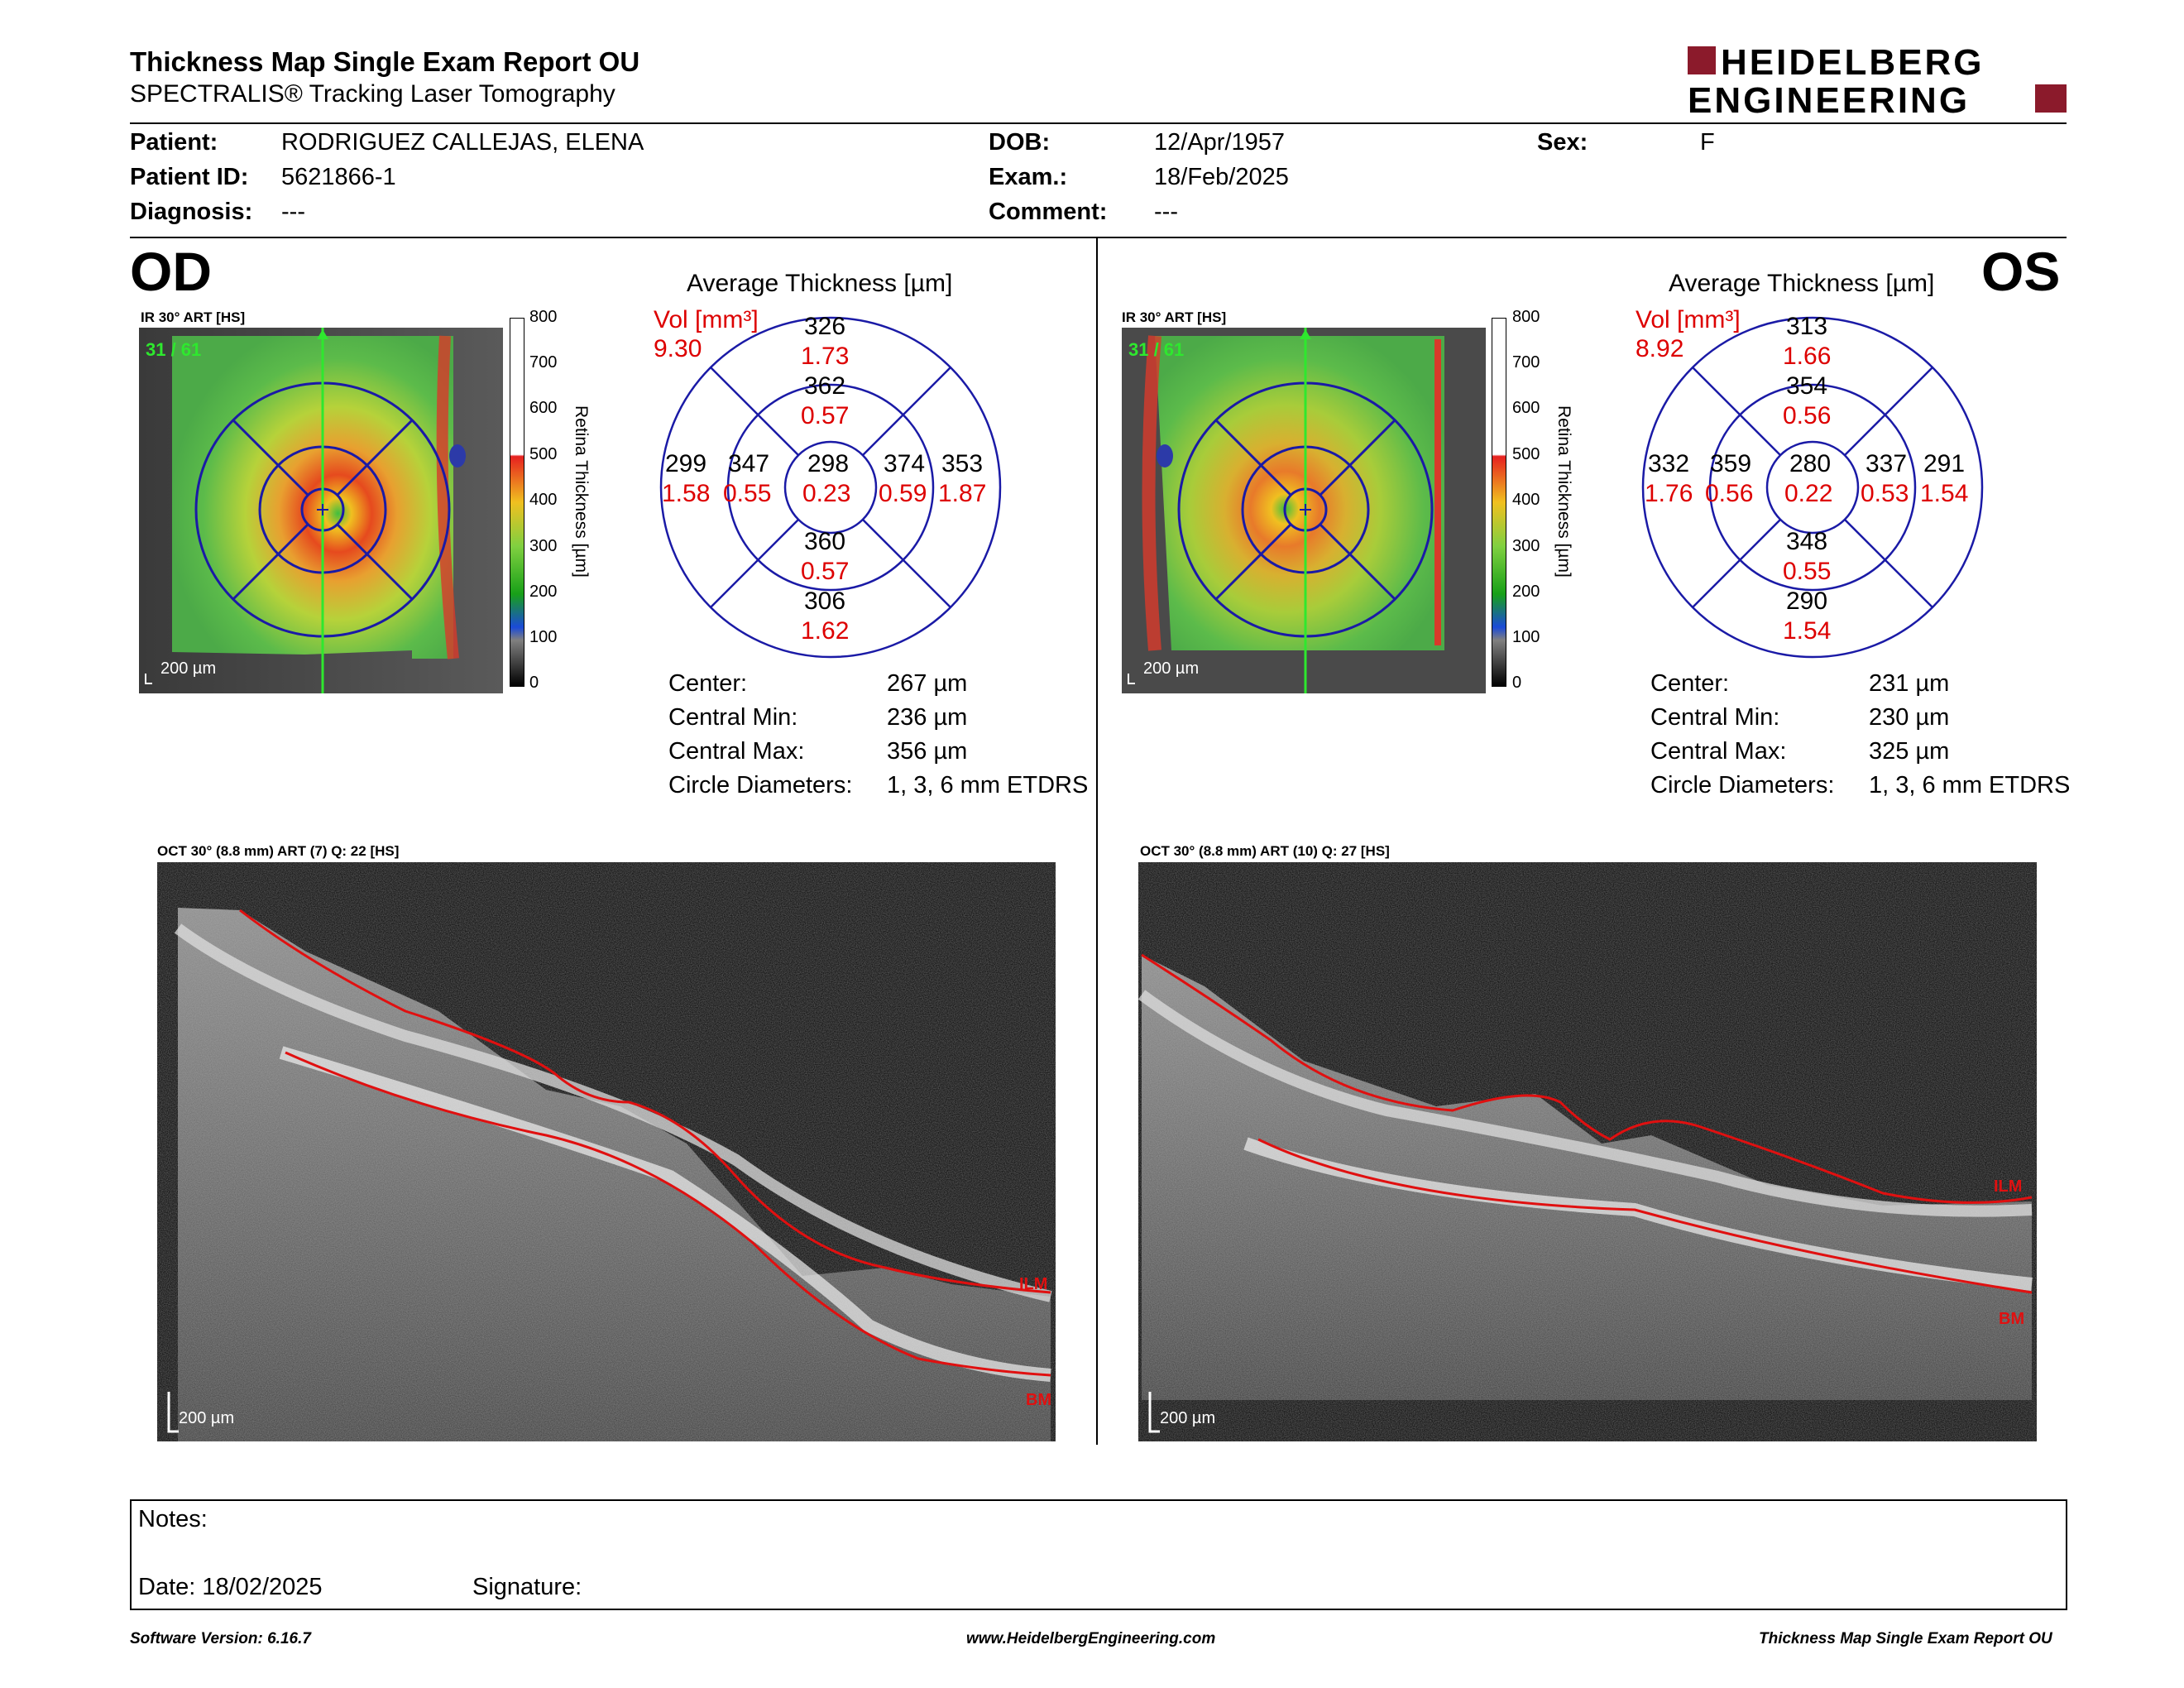 This screenshot has width=2184, height=1688. Describe the element at coordinates (1829, 98) in the screenshot. I see `svg-text: ENGINEERING` at that location.